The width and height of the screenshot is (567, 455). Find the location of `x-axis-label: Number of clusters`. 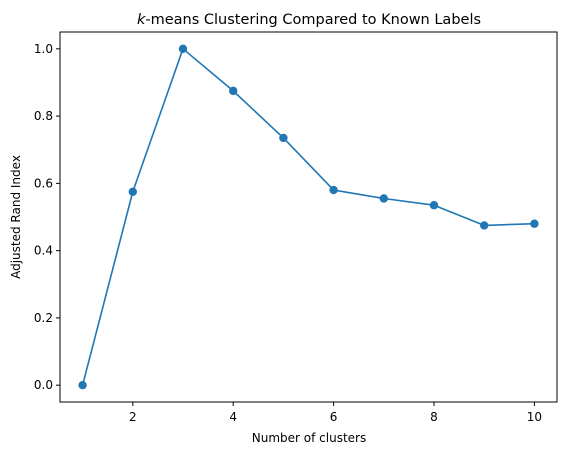

x-axis-label: Number of clusters is located at coordinates (309, 438).